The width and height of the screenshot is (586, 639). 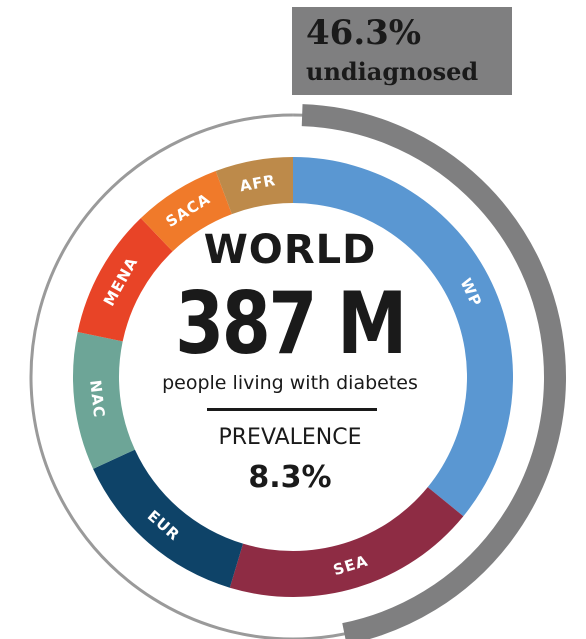 I want to click on segment-saca, so click(x=186, y=211).